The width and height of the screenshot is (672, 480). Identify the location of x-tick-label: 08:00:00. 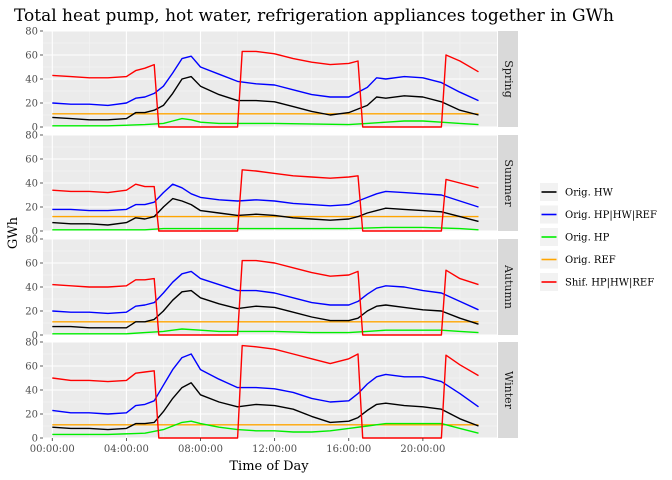
(200, 449).